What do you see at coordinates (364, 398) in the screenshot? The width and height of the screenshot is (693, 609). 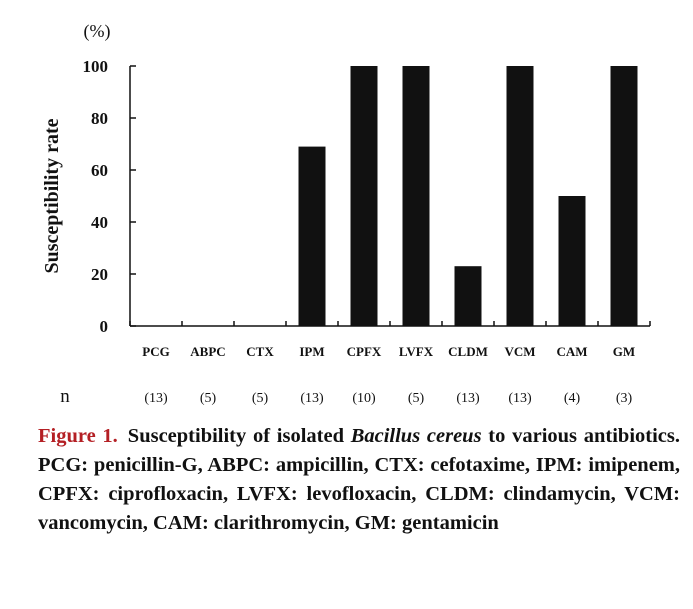 I see `n-value-cpfx: (10)` at bounding box center [364, 398].